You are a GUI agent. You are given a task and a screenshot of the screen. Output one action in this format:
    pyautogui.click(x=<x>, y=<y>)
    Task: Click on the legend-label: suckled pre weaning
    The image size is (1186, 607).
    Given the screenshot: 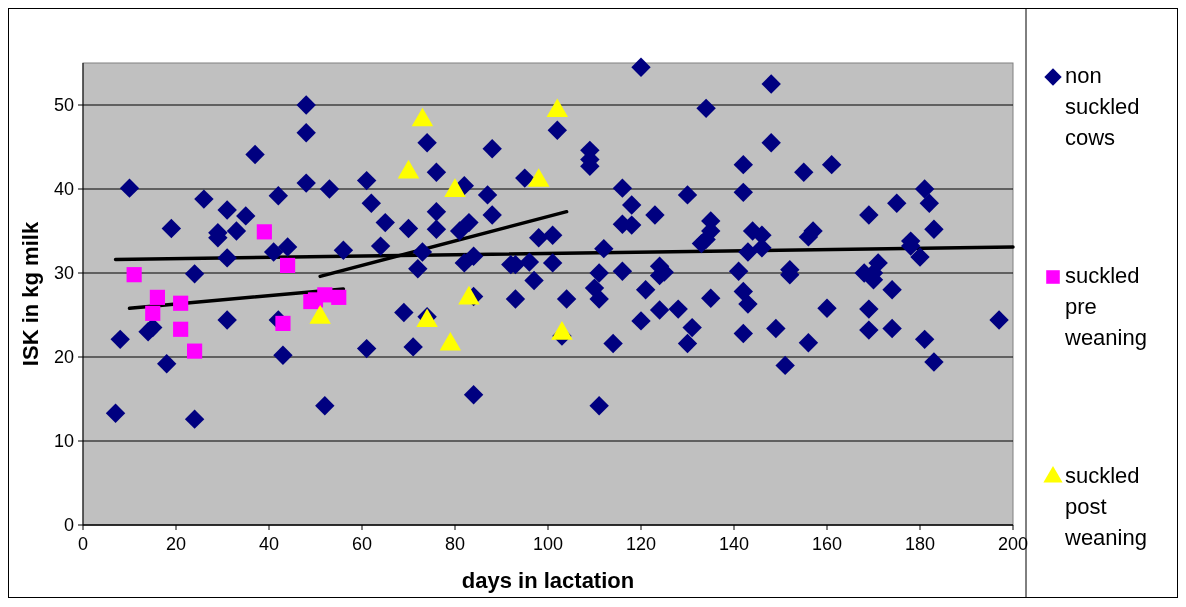 What is the action you would take?
    pyautogui.click(x=1105, y=306)
    